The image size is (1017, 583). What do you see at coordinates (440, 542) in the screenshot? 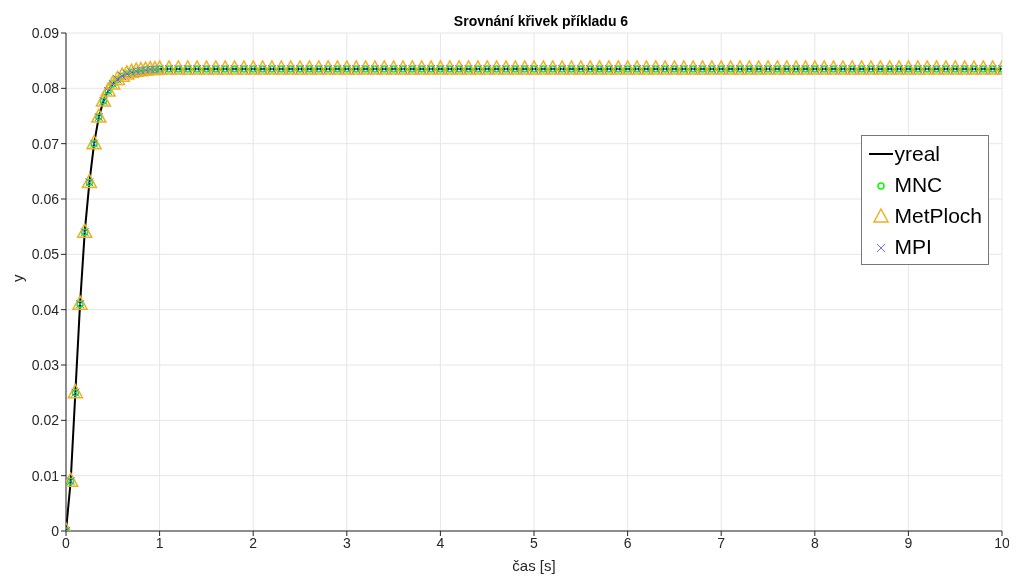
I see `x-tick-label: 4` at bounding box center [440, 542].